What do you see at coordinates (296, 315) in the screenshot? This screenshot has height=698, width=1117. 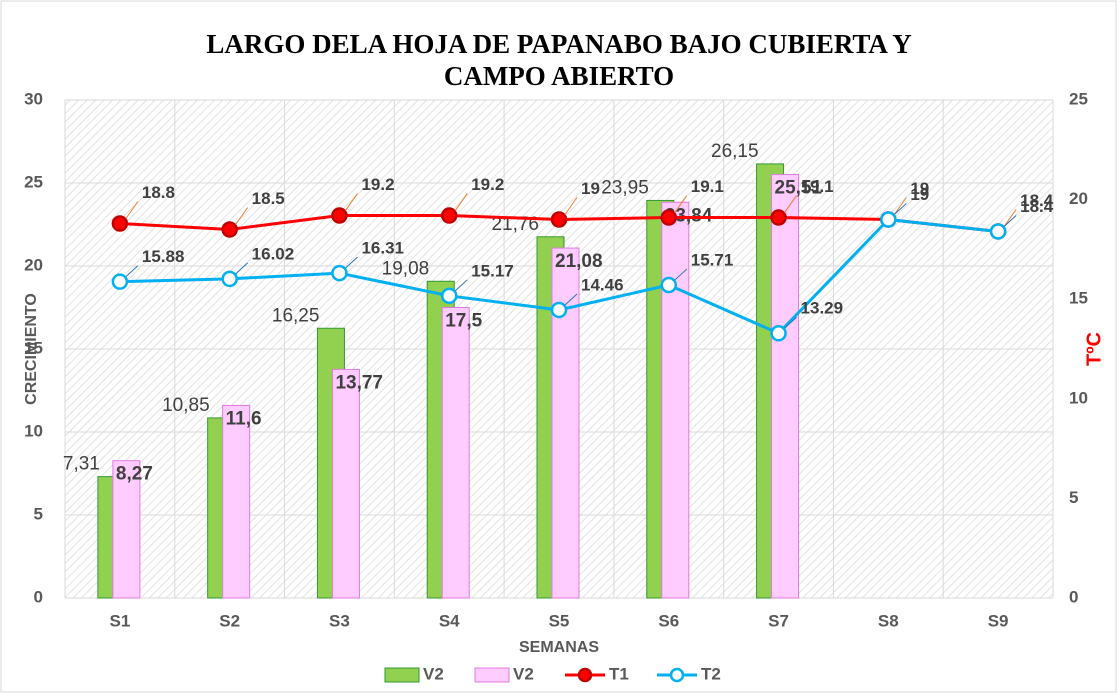 I see `data-label: 16,25` at bounding box center [296, 315].